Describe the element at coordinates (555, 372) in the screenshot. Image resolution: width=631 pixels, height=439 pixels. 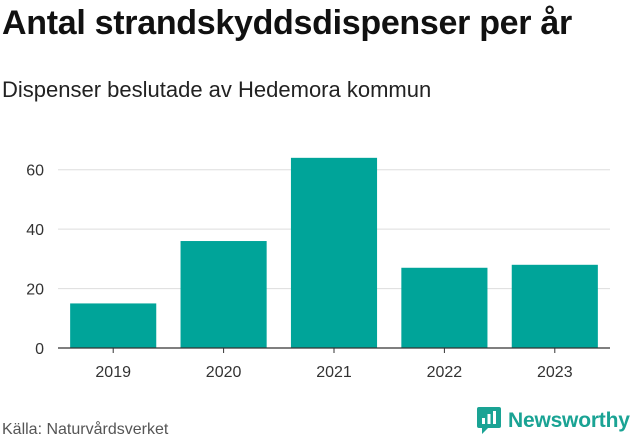
I see `x-tick-label: 2023` at that location.